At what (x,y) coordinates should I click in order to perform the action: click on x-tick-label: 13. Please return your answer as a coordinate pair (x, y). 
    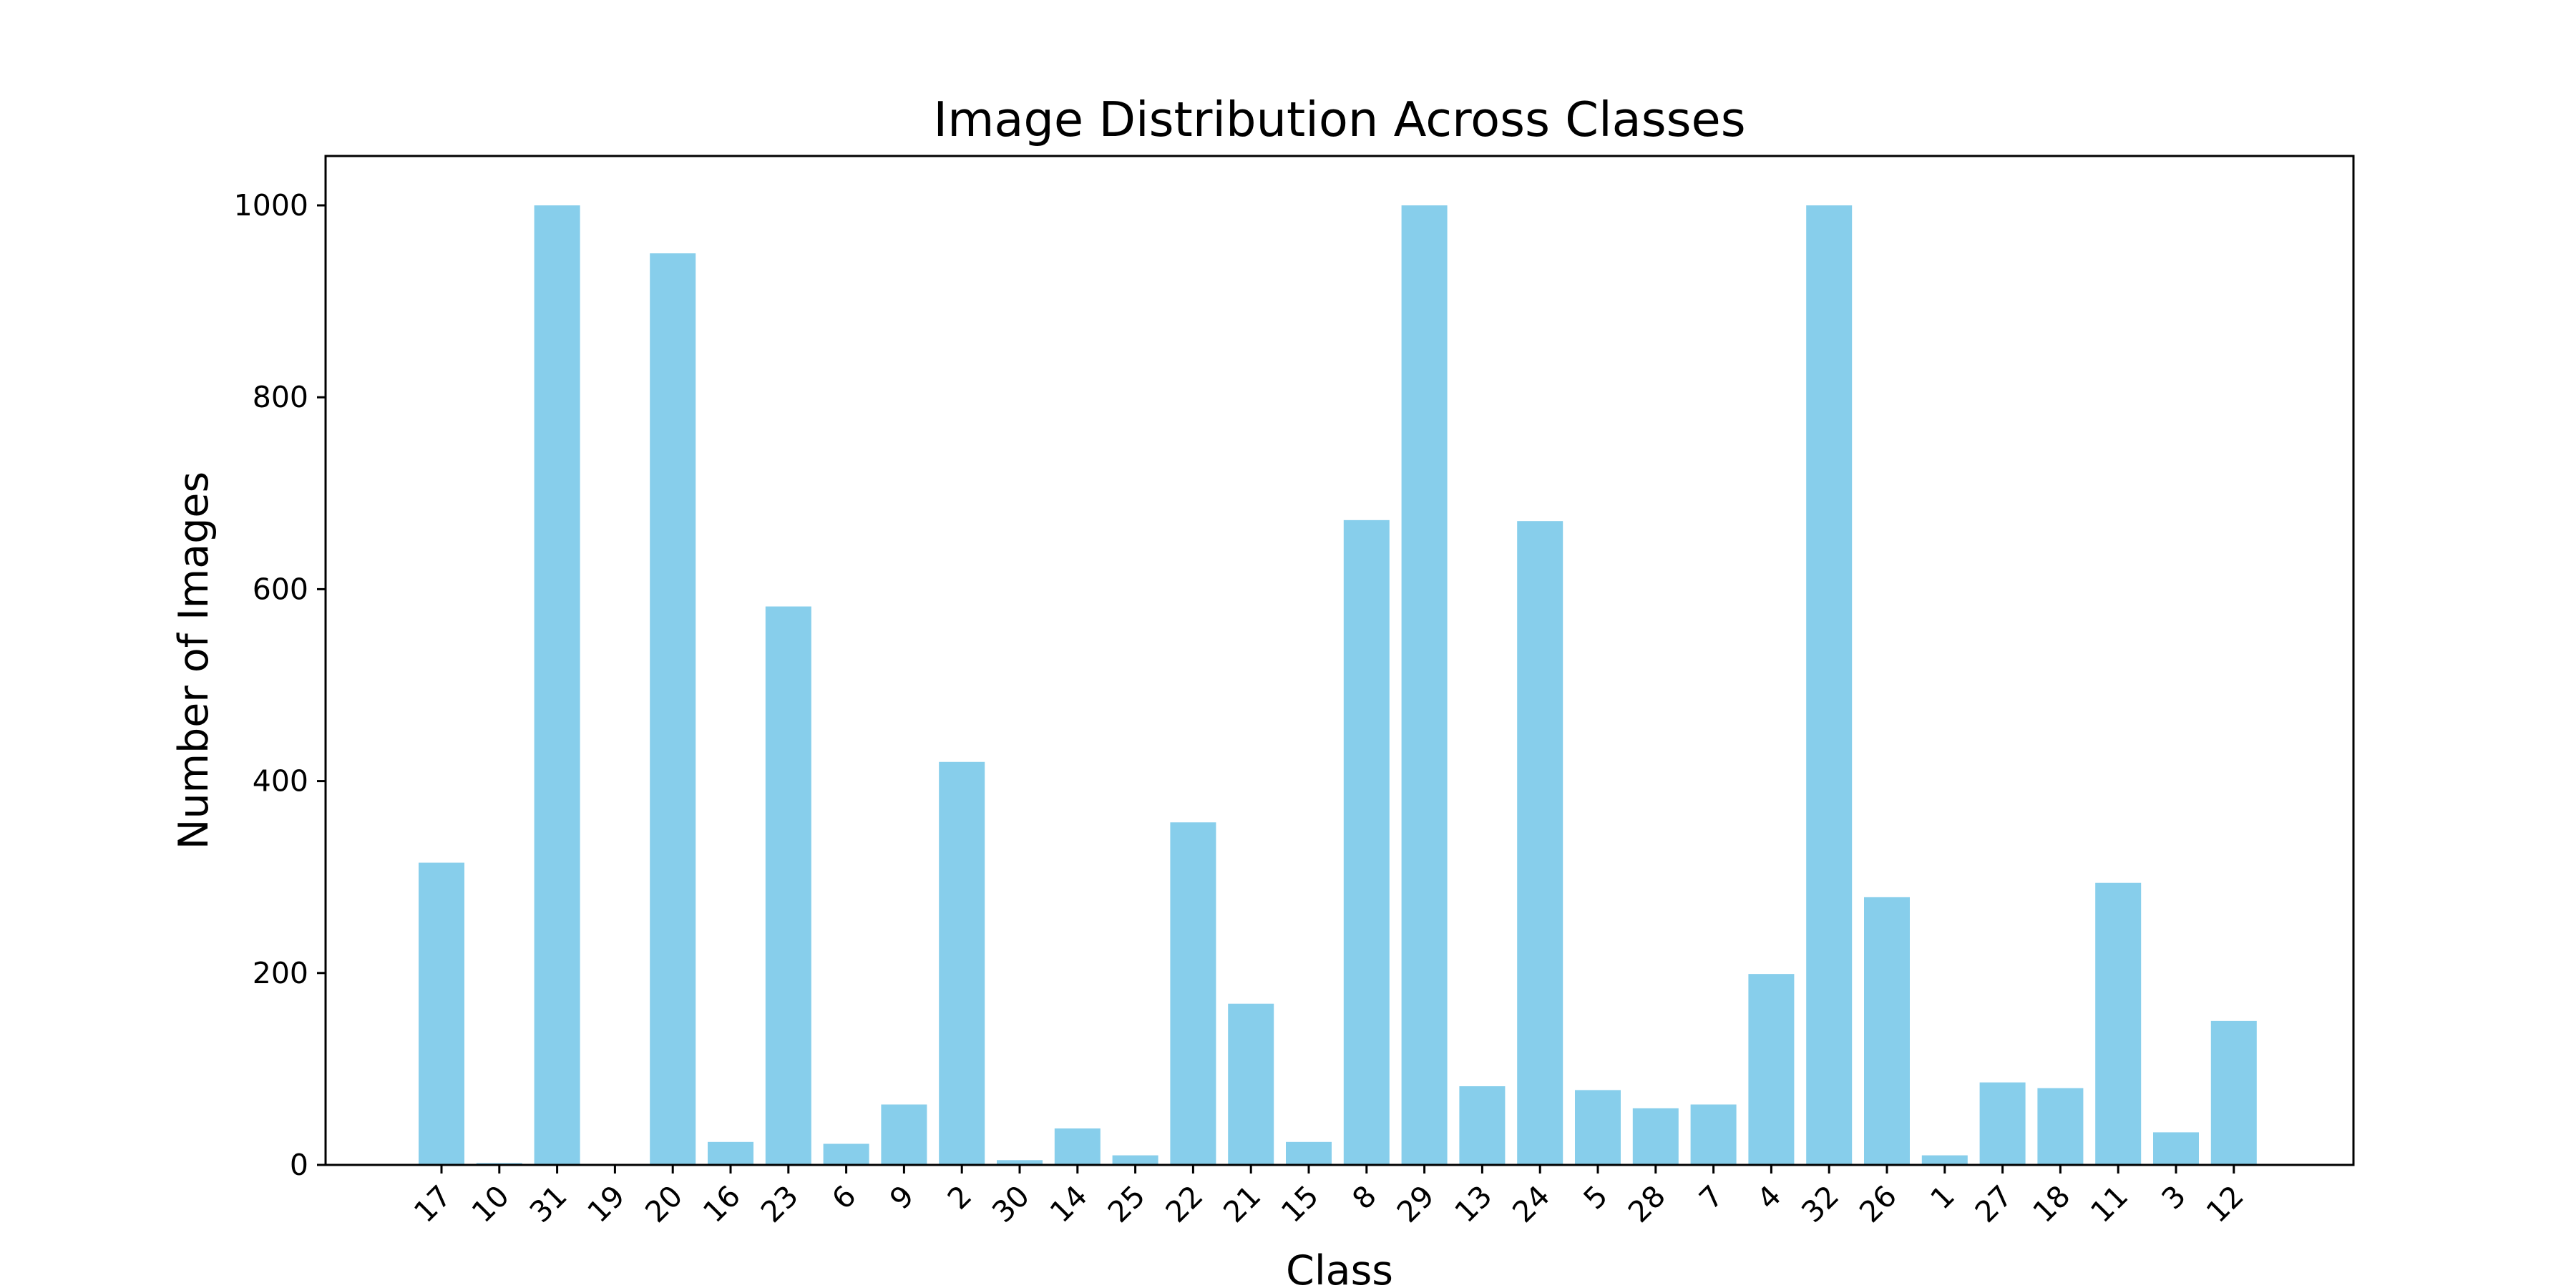
    Looking at the image, I should click on (1473, 1204).